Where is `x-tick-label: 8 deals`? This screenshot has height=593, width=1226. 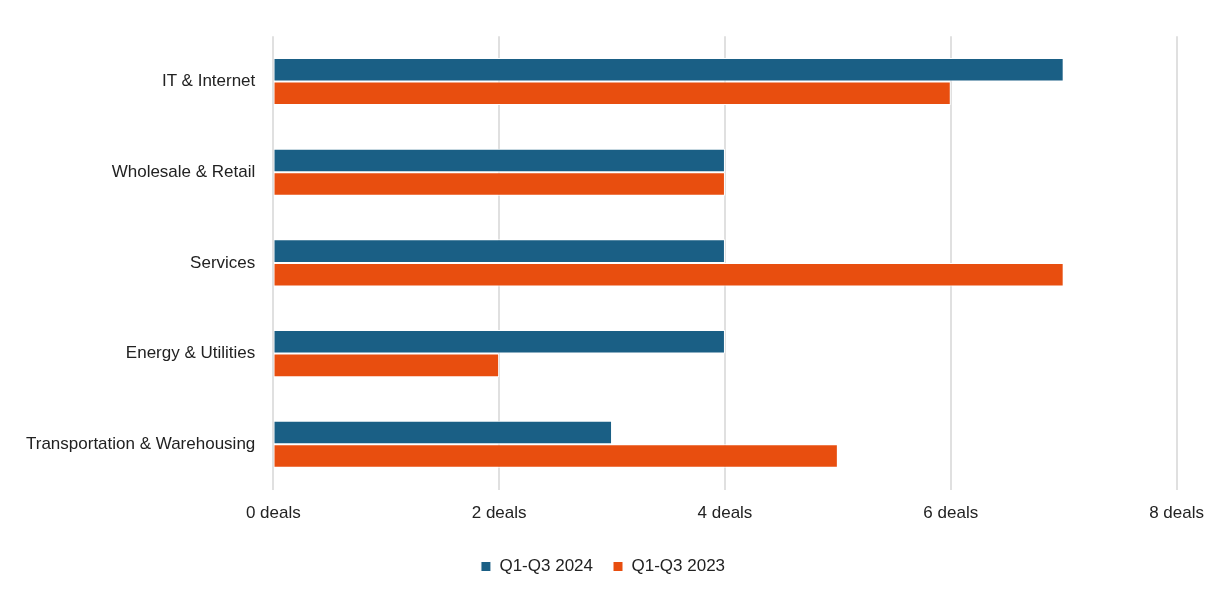
x-tick-label: 8 deals is located at coordinates (1176, 513).